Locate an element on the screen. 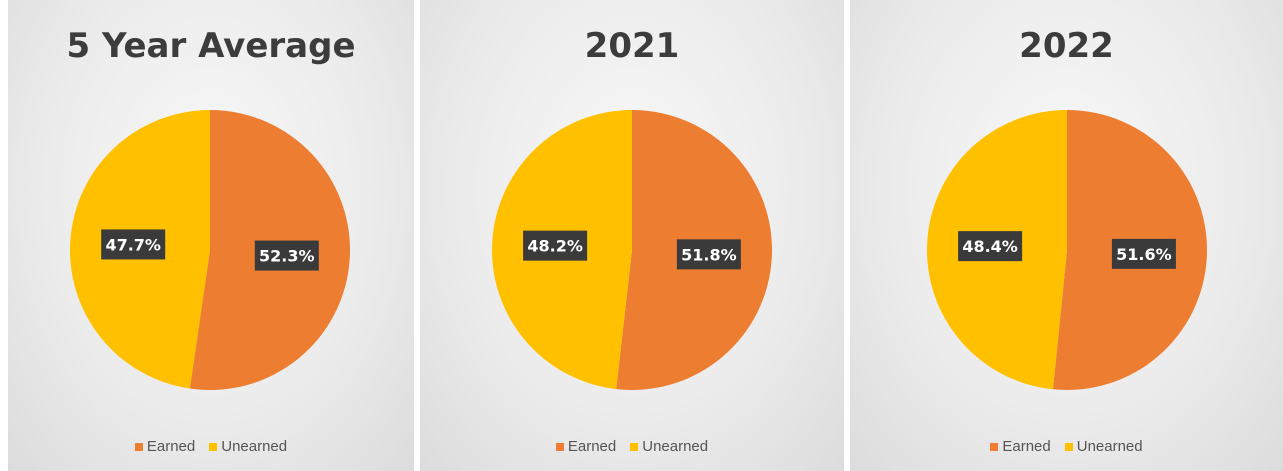 The image size is (1283, 471). data-label-text: 48.2% is located at coordinates (555, 246).